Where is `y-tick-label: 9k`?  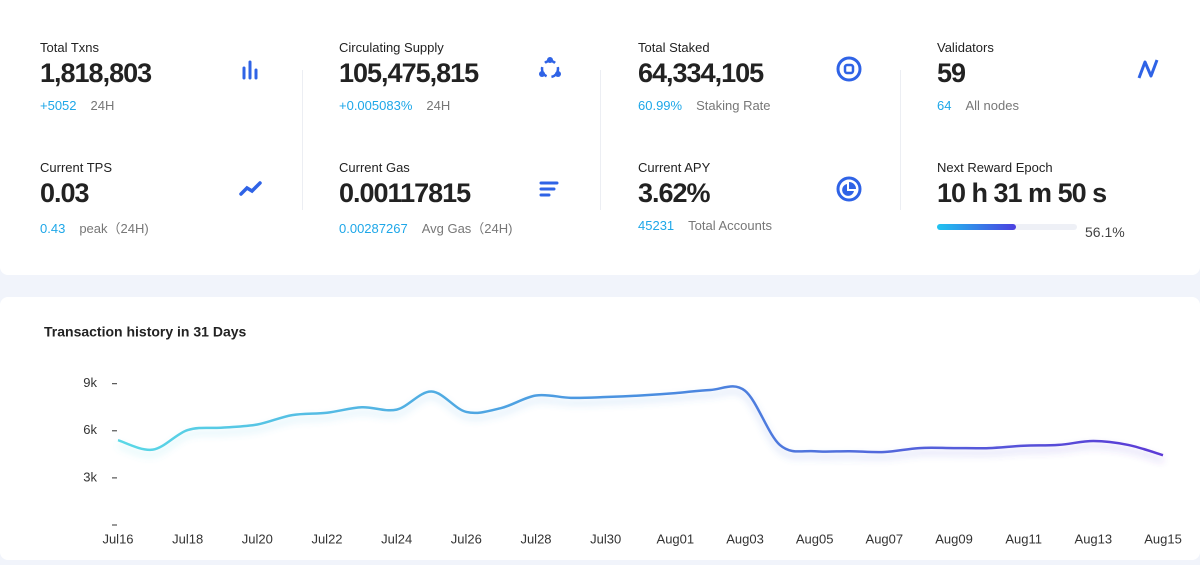 y-tick-label: 9k is located at coordinates (90, 382).